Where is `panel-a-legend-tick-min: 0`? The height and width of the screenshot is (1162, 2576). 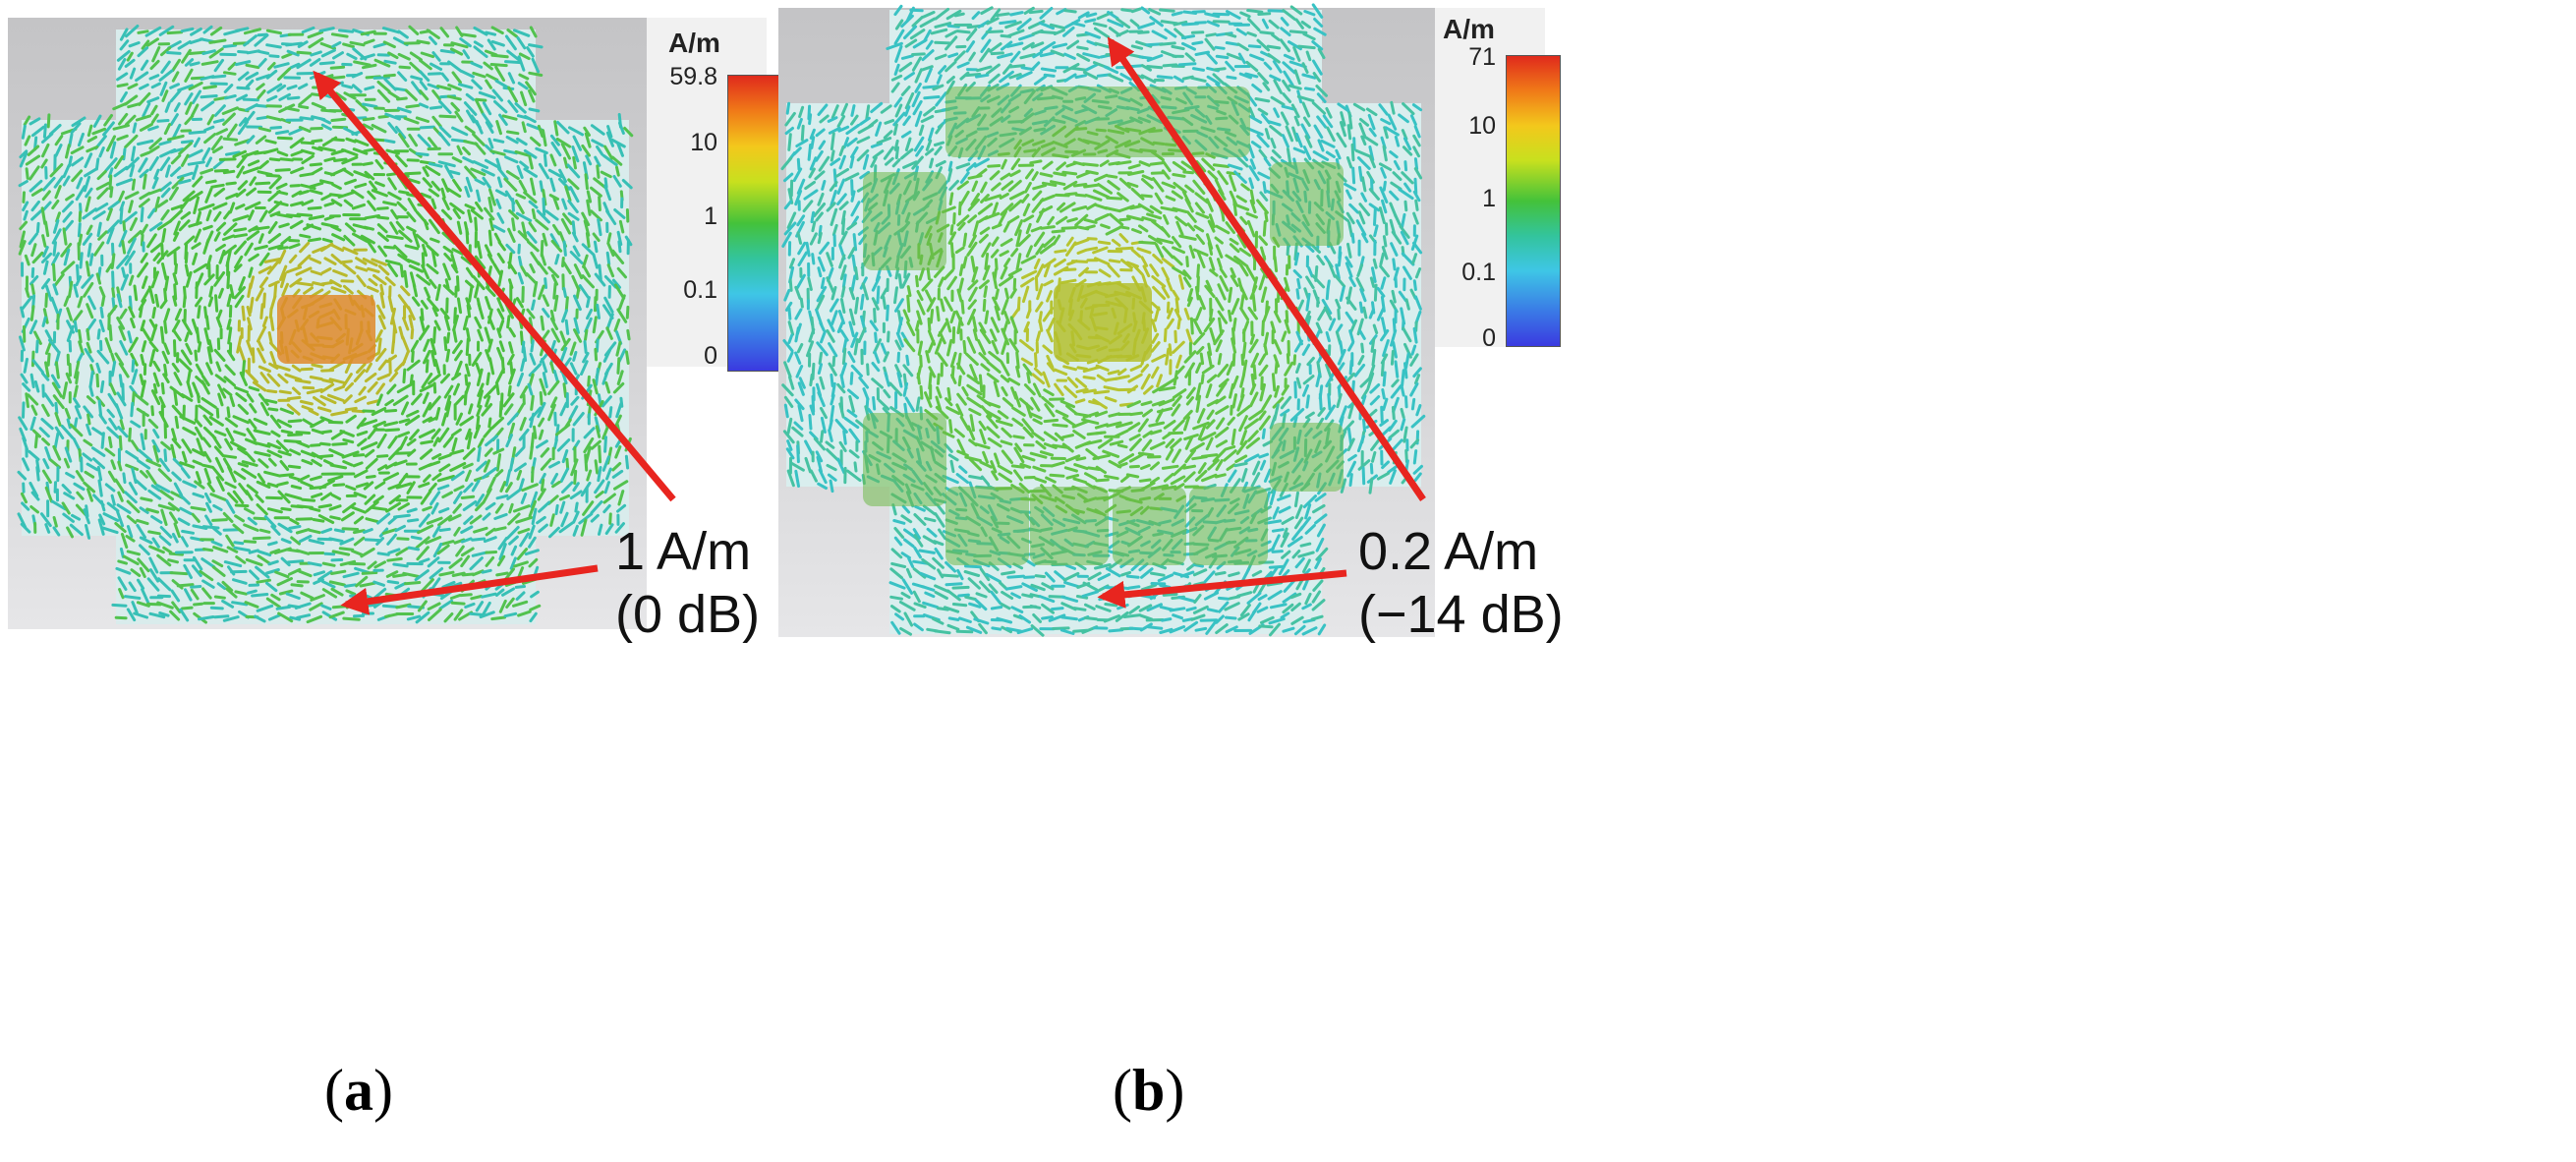 panel-a-legend-tick-min: 0 is located at coordinates (711, 356).